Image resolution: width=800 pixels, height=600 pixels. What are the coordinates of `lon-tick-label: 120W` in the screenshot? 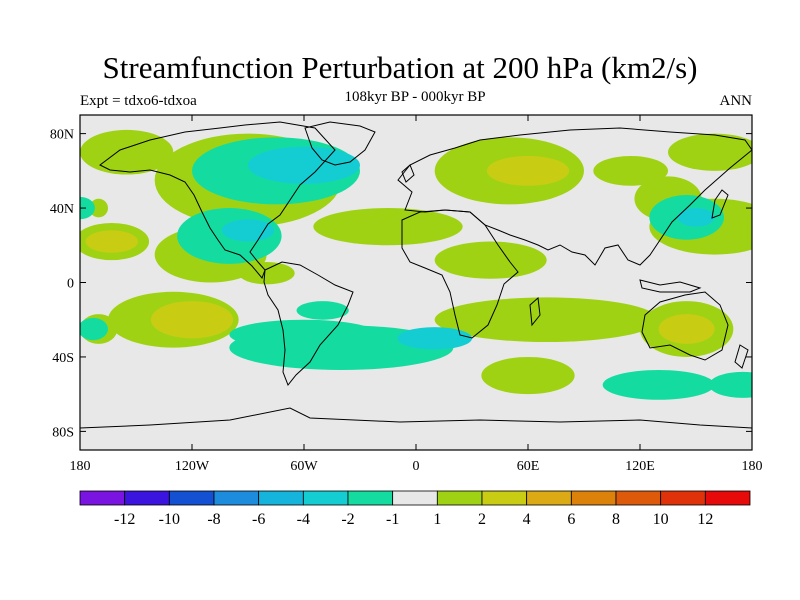 It's located at (192, 466).